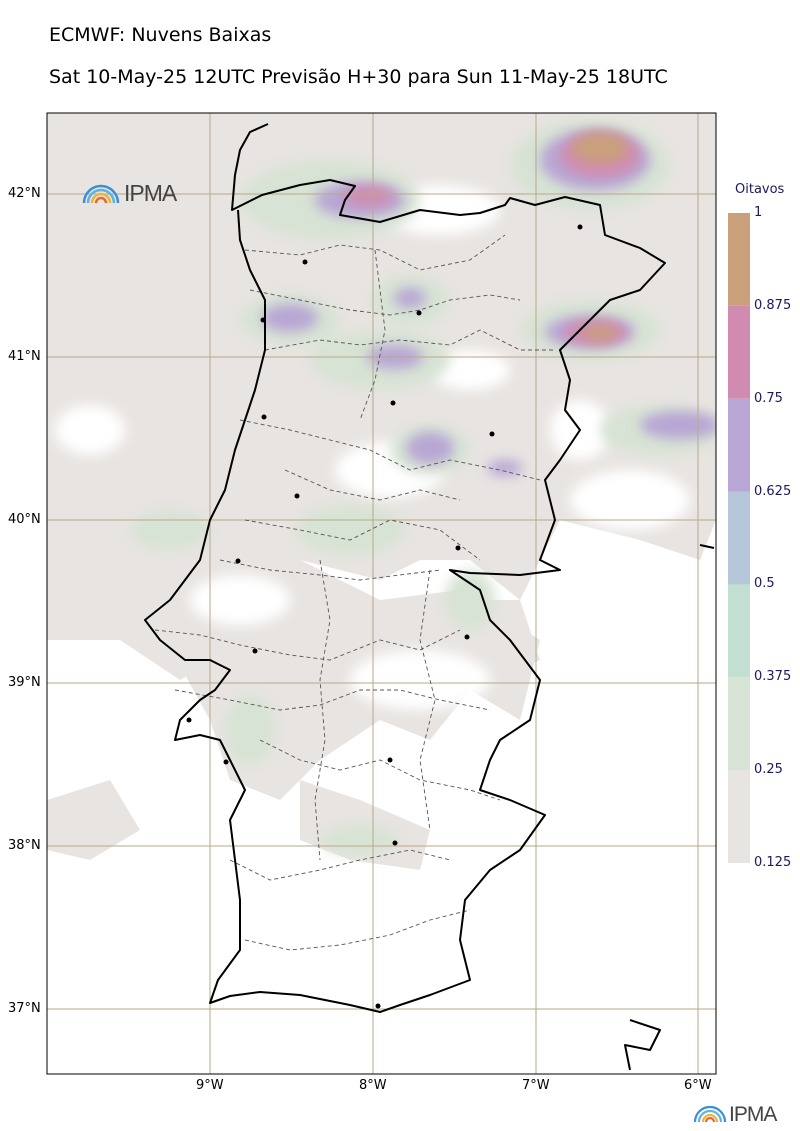 This screenshot has height=1131, width=800. I want to click on colorbar, so click(739, 538).